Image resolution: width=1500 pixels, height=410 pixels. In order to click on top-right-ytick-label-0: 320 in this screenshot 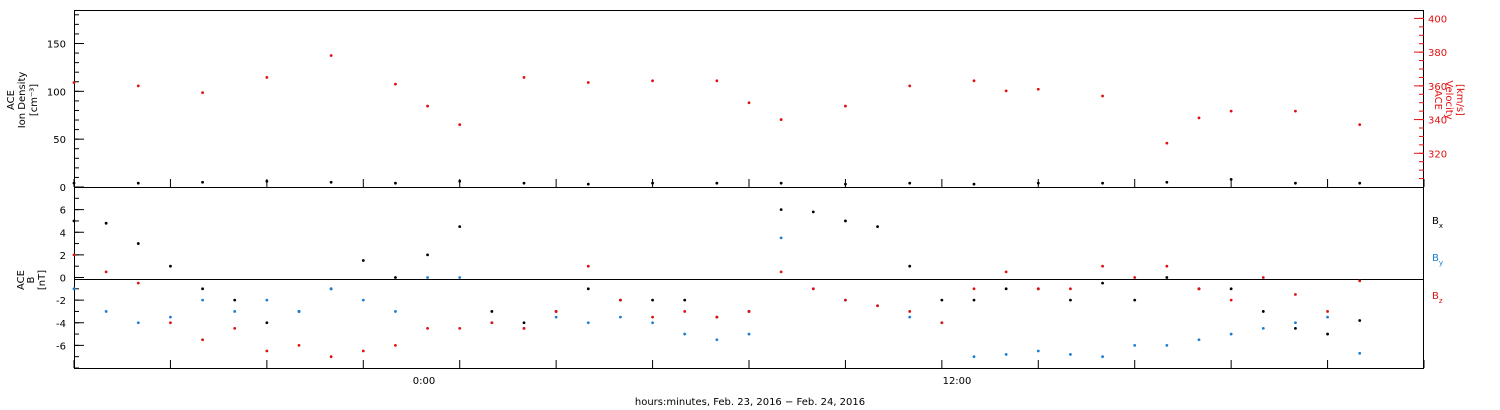, I will do `click(1437, 154)`.